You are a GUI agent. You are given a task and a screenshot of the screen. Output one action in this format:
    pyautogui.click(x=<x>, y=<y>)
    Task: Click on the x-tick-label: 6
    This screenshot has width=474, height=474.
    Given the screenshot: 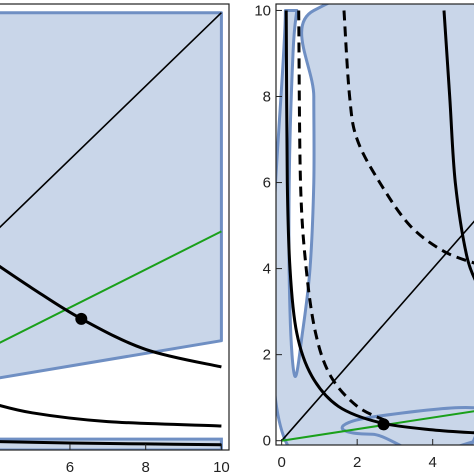 What is the action you would take?
    pyautogui.click(x=70, y=466)
    